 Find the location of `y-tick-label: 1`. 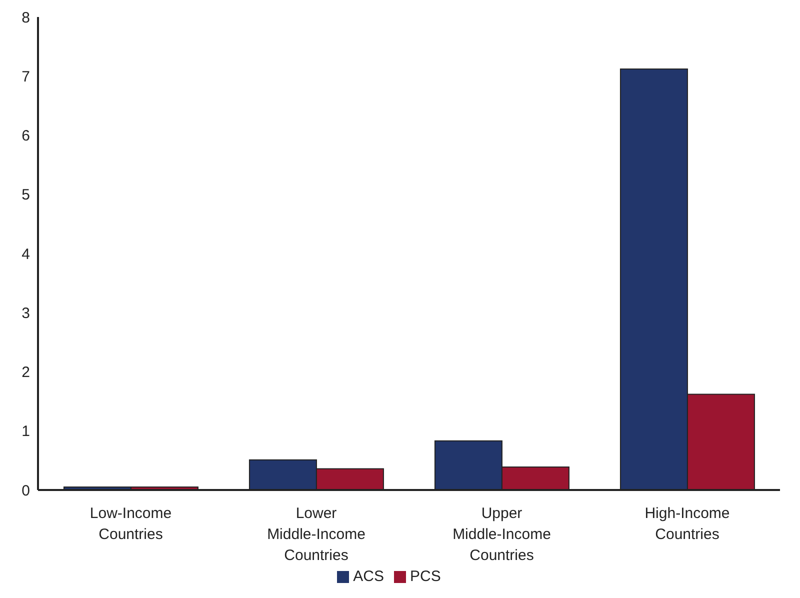

y-tick-label: 1 is located at coordinates (26, 431).